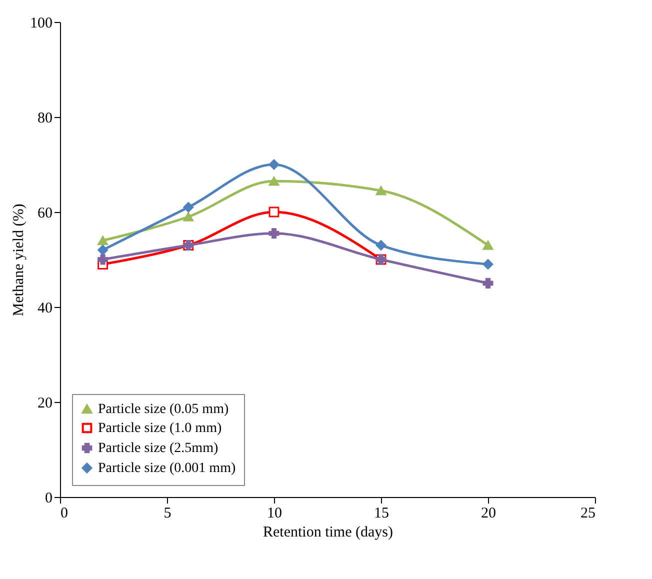 This screenshot has width=652, height=579. I want to click on y-axis-title: Methane yield (%), so click(19, 260).